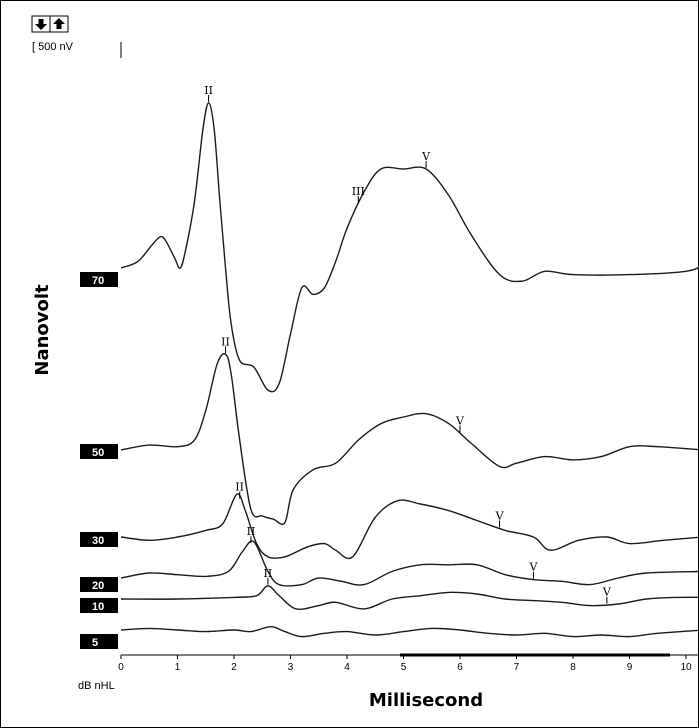  I want to click on trace-30-line, so click(409, 526).